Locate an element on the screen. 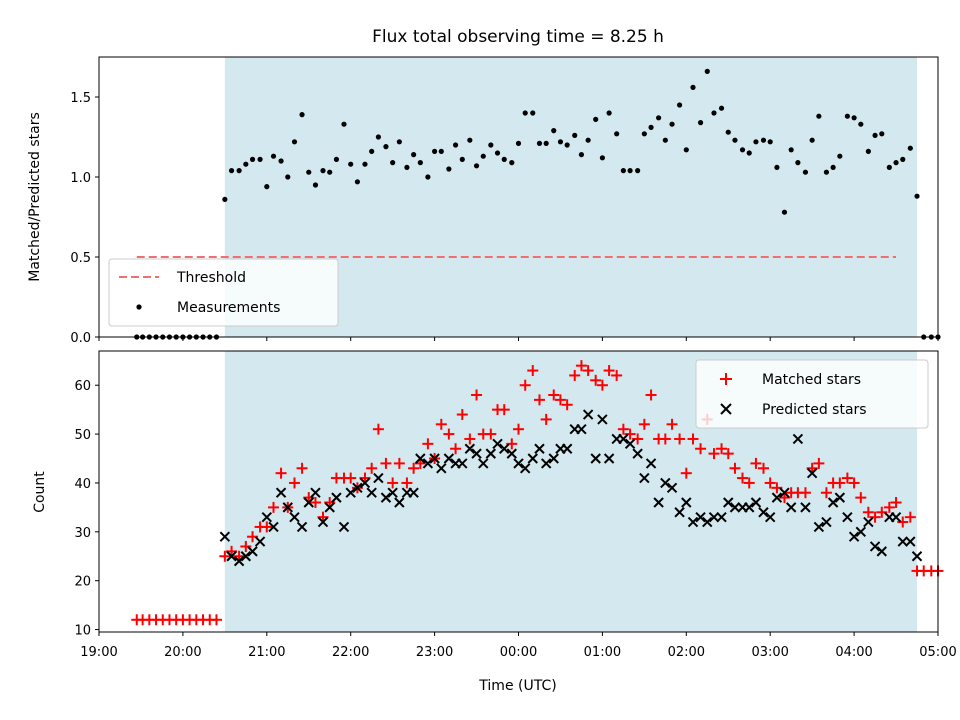 Image resolution: width=960 pixels, height=720 pixels. ratio-y-tick-label: 0.5 is located at coordinates (80, 258).